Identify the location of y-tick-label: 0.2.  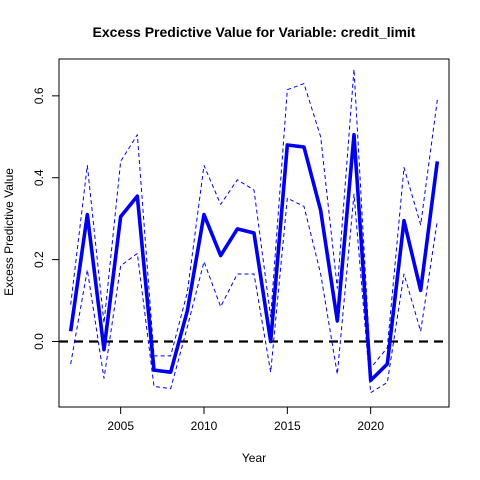
(39, 259).